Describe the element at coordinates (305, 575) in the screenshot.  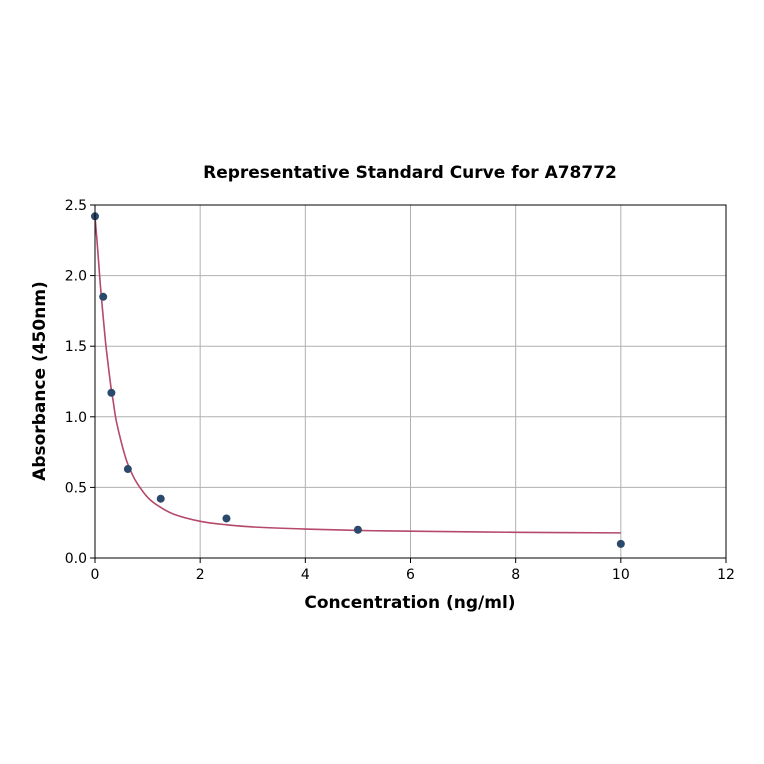
I see `x-tick-label: 4` at that location.